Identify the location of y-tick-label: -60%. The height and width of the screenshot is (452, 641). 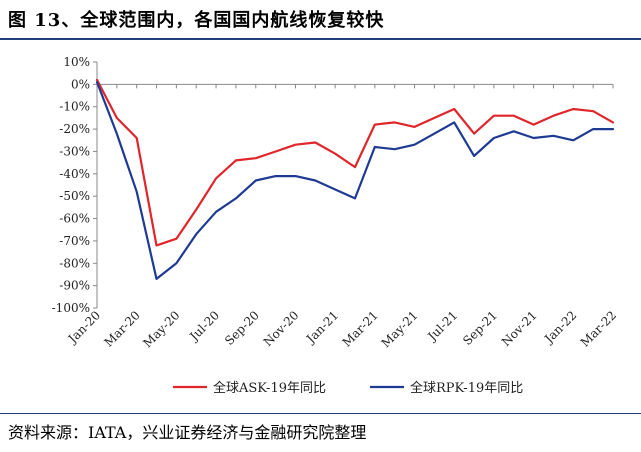
(74, 219).